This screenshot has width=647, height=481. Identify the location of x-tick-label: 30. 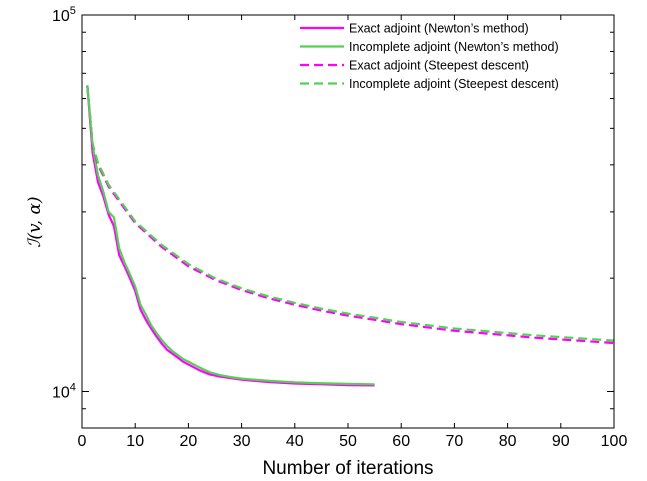
(242, 441).